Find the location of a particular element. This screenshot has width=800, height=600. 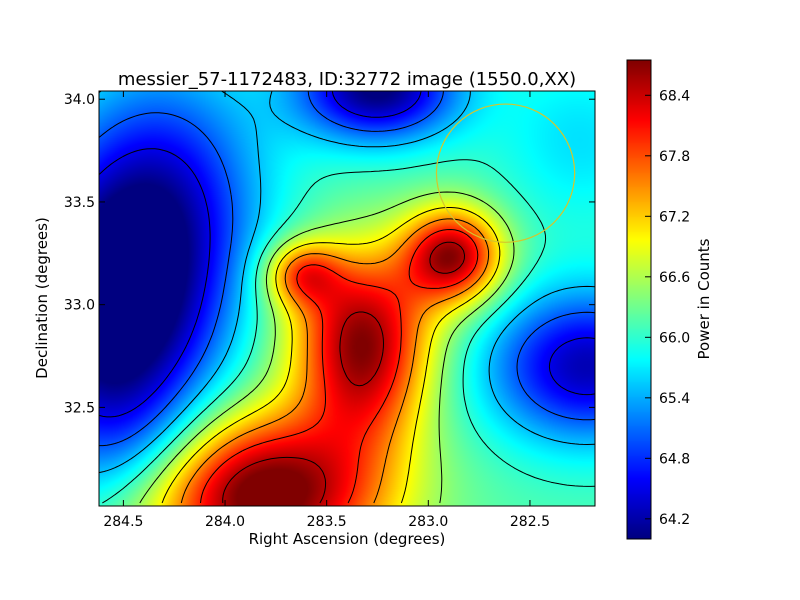

colorbar-tick-label: 64.8 is located at coordinates (674, 459).